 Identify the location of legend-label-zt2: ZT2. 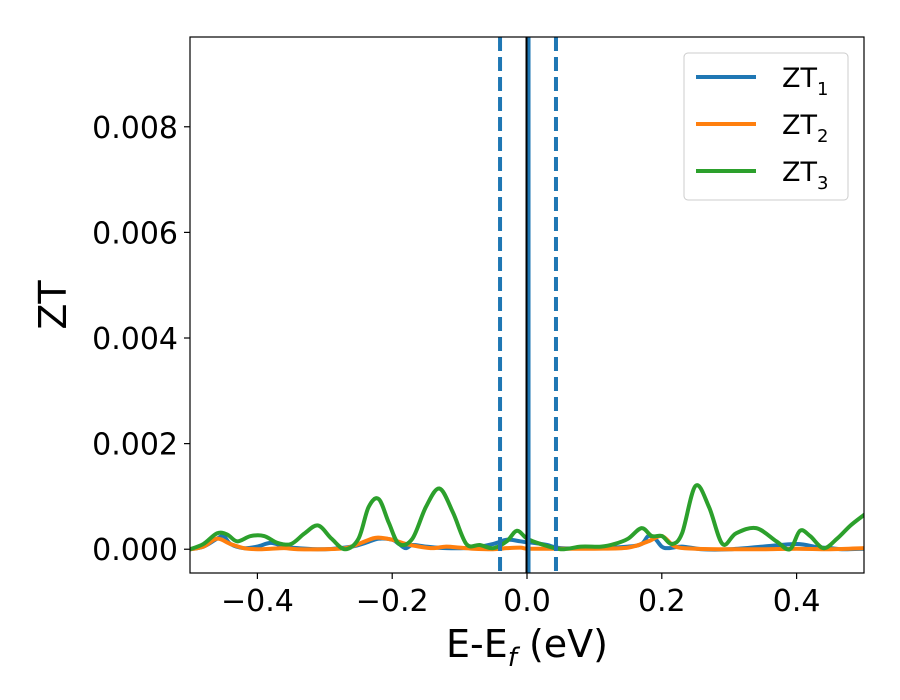
(805, 128).